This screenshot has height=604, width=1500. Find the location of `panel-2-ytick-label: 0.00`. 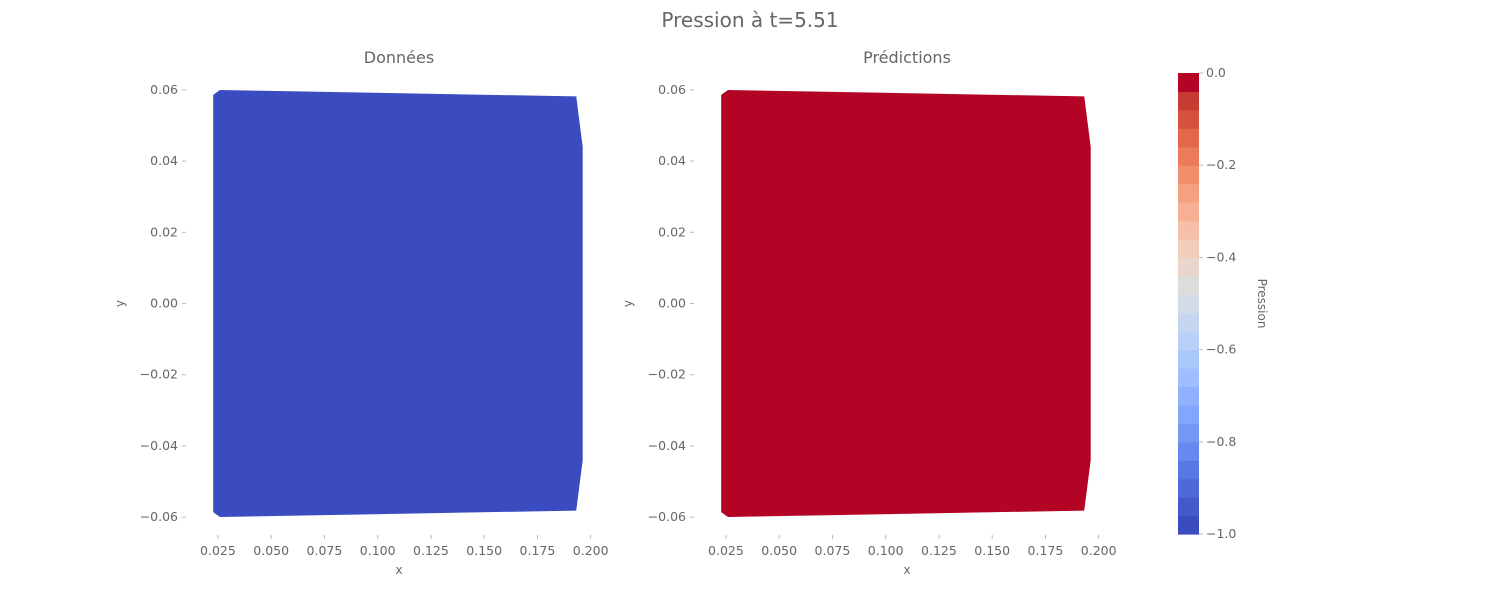

panel-2-ytick-label: 0.00 is located at coordinates (672, 303).